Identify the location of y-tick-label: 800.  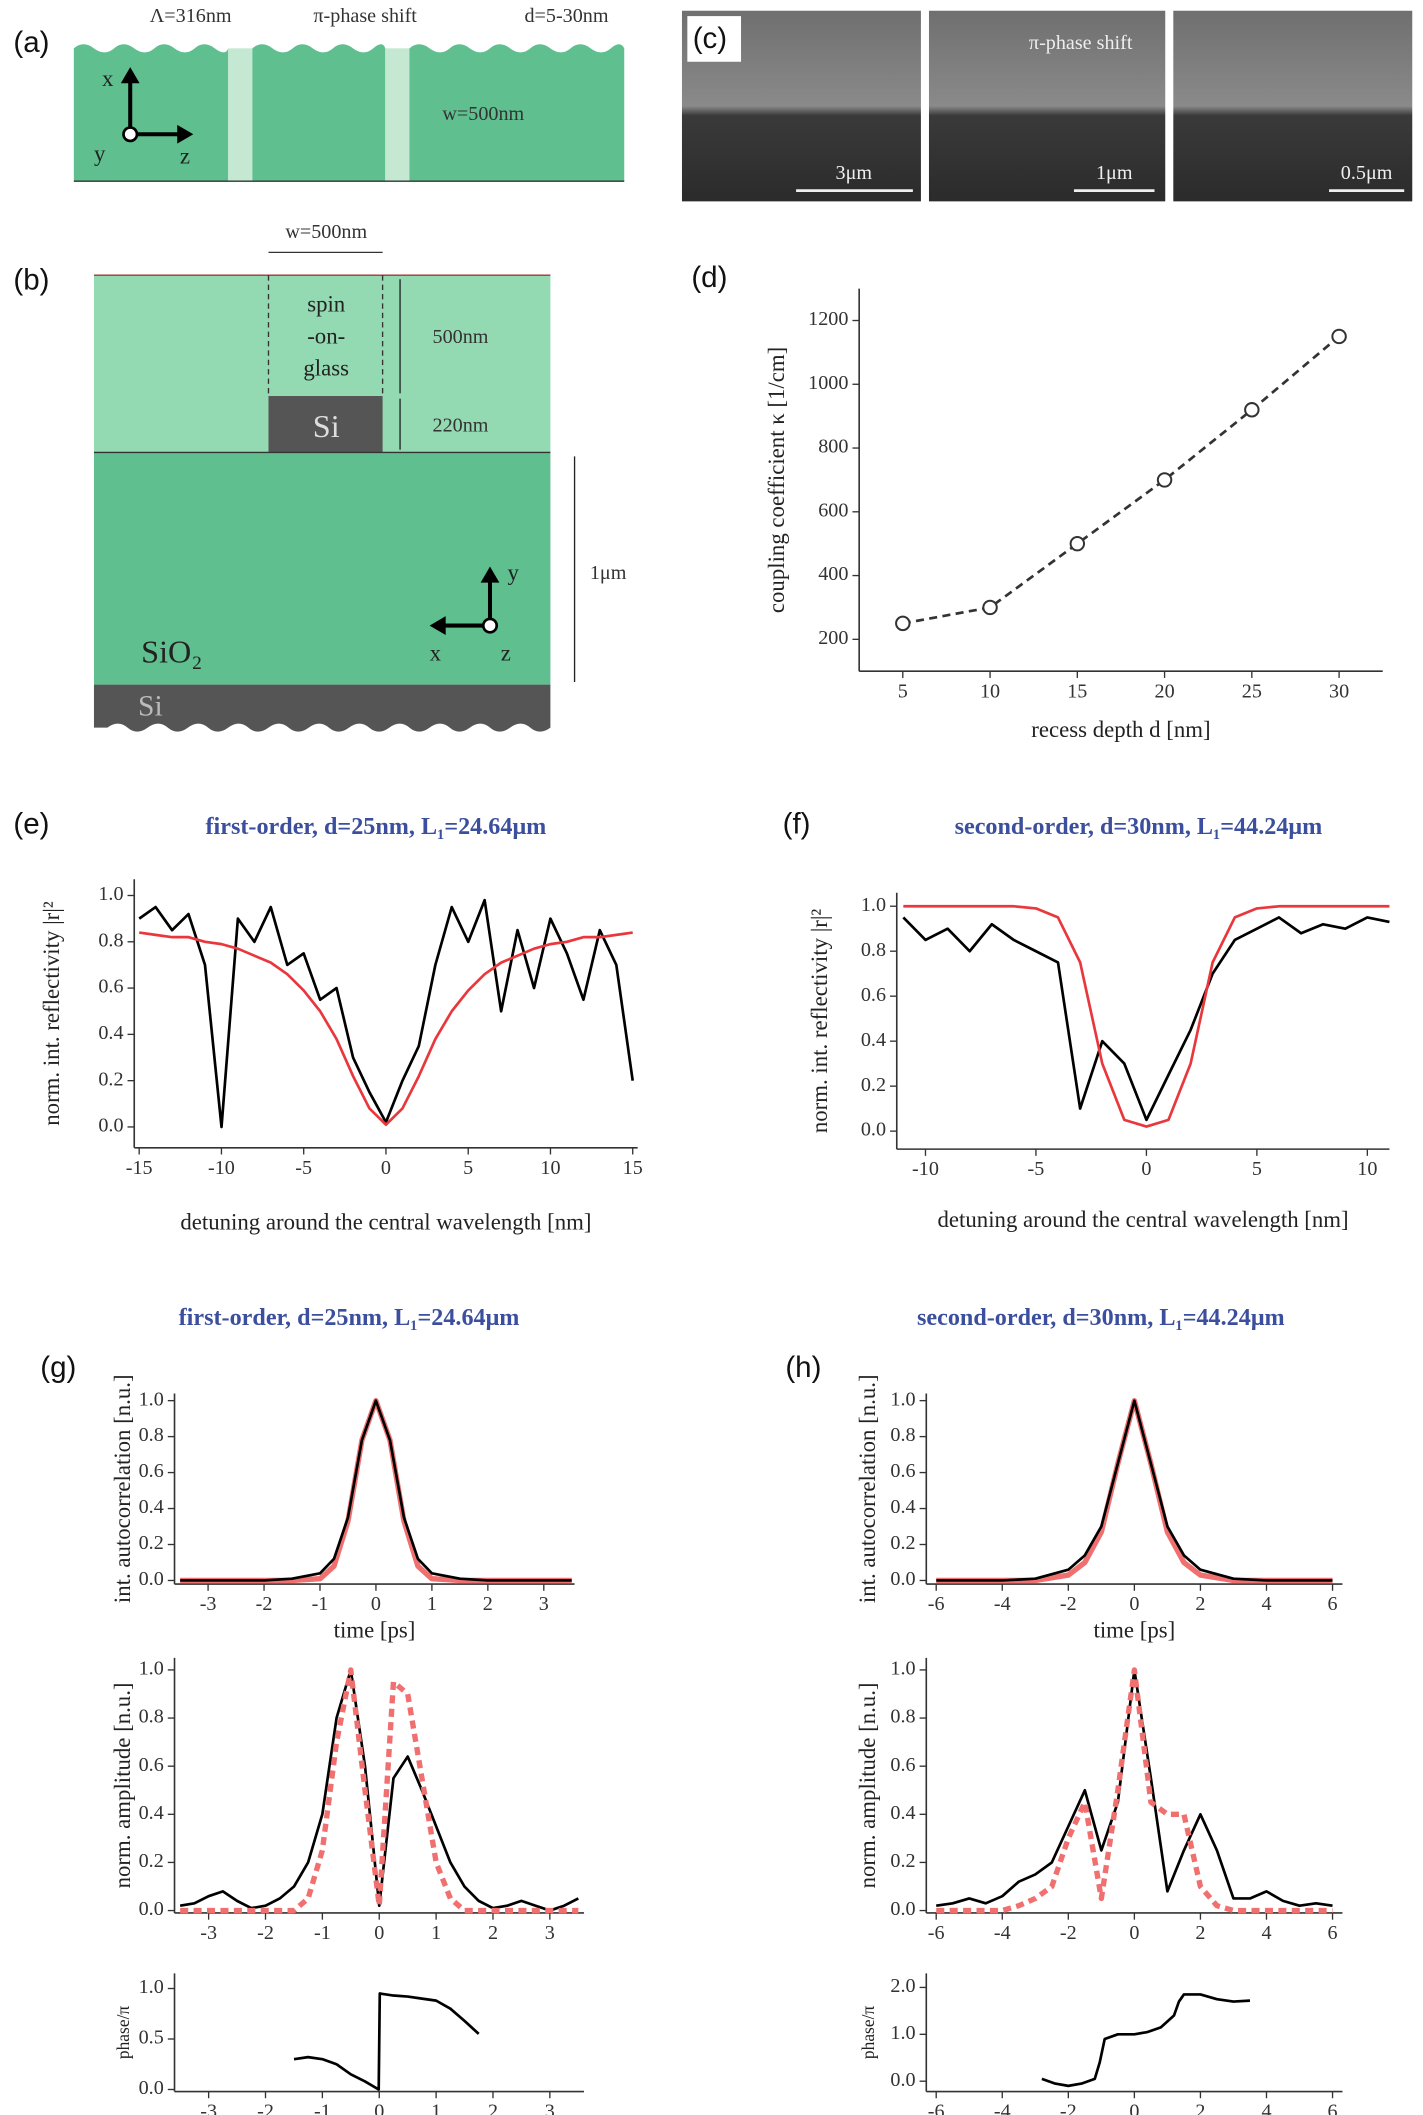
(833, 447).